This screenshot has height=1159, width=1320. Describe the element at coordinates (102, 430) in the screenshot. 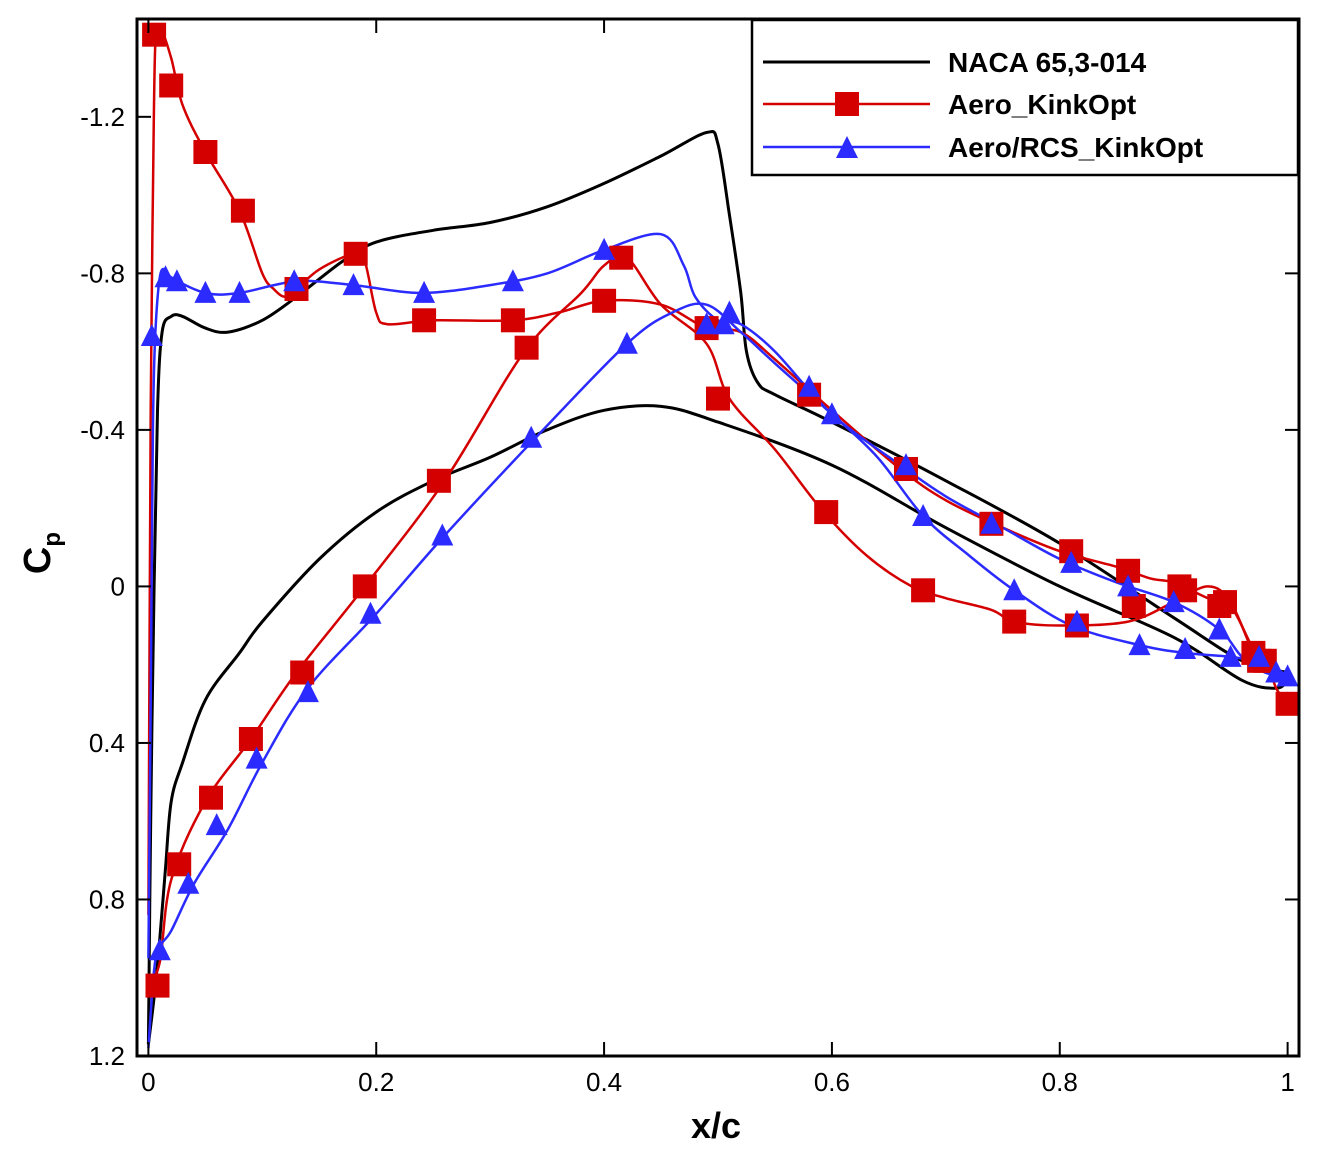

I see `y-tick-label: -0.4` at that location.